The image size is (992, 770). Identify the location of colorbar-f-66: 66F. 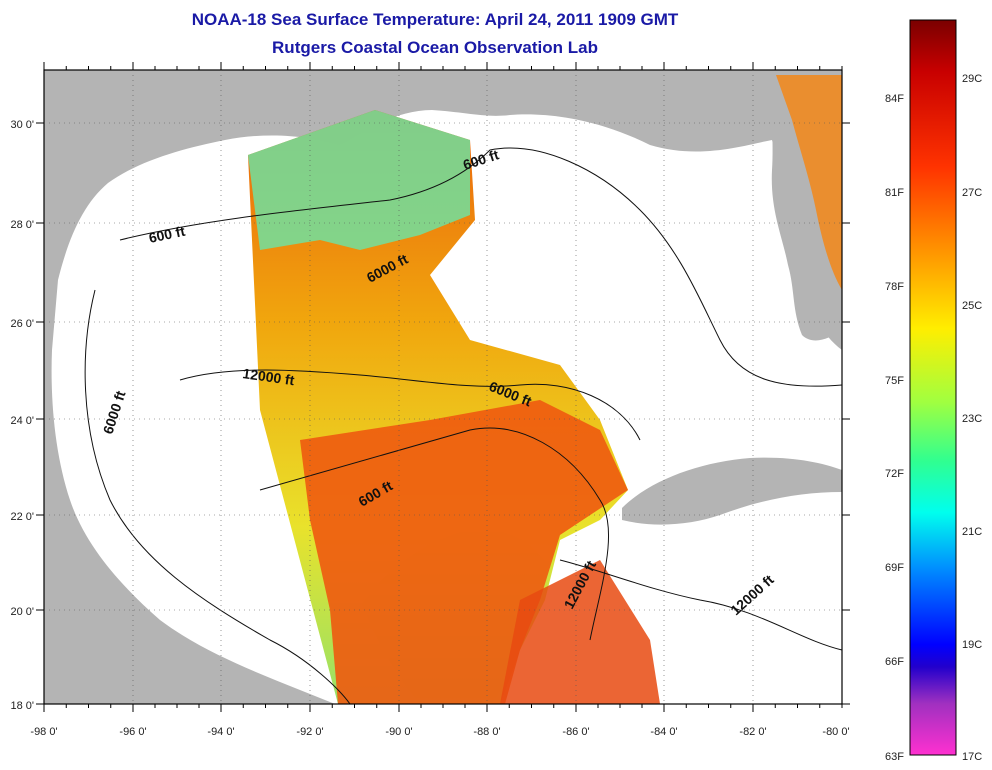
(894, 662).